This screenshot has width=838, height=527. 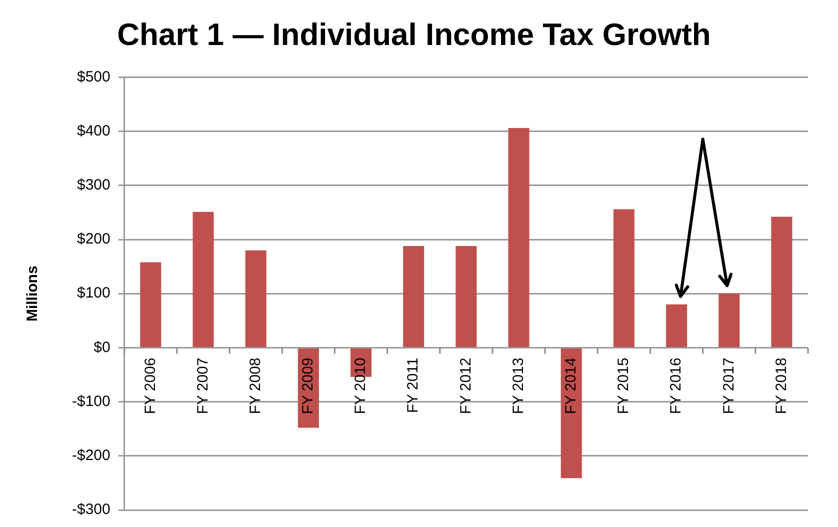 What do you see at coordinates (781, 386) in the screenshot?
I see `x-tick-label: FY 2018` at bounding box center [781, 386].